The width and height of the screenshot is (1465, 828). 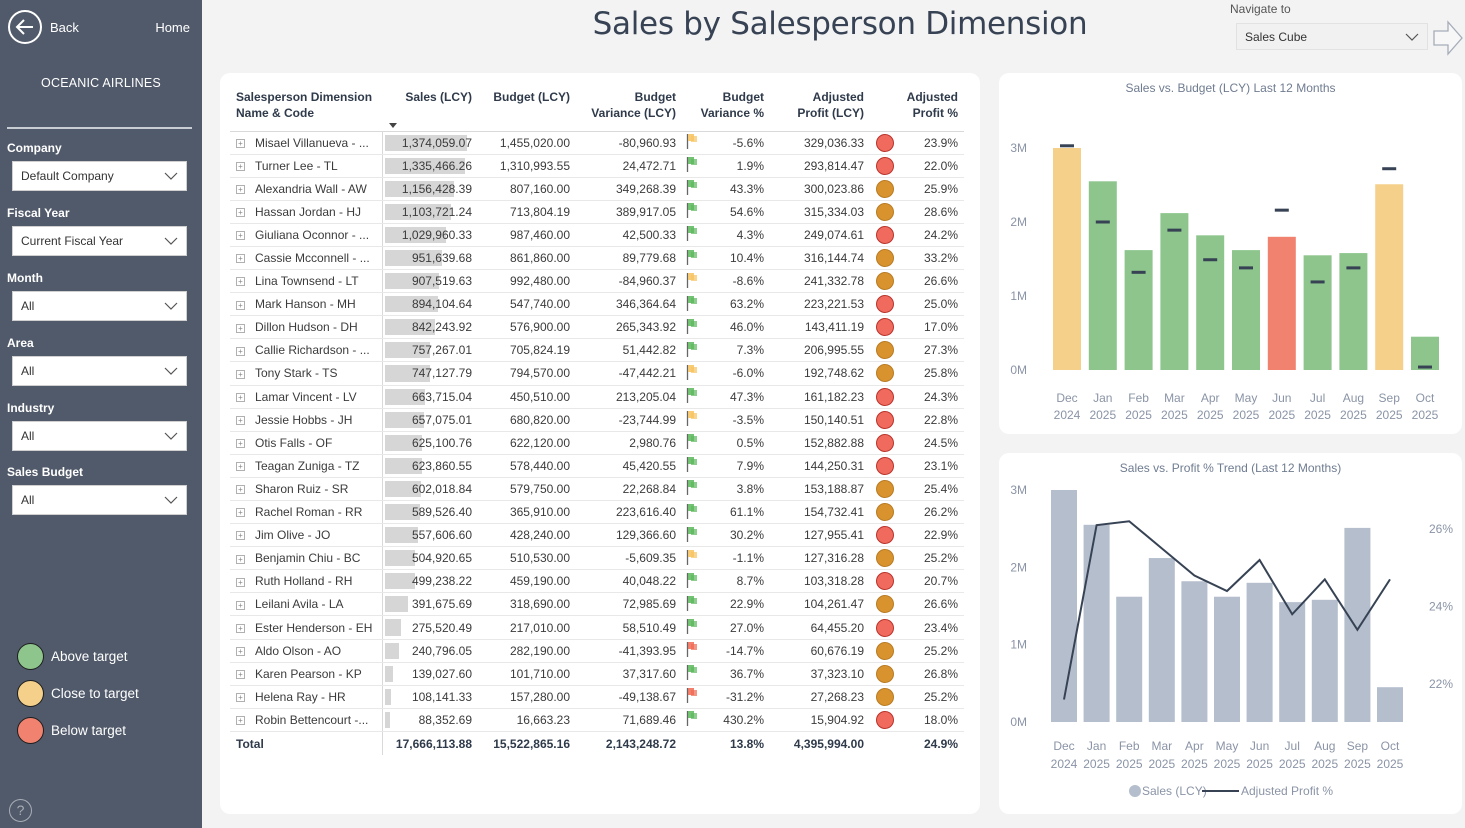 What do you see at coordinates (99, 371) in the screenshot?
I see `area-dropdown: All` at bounding box center [99, 371].